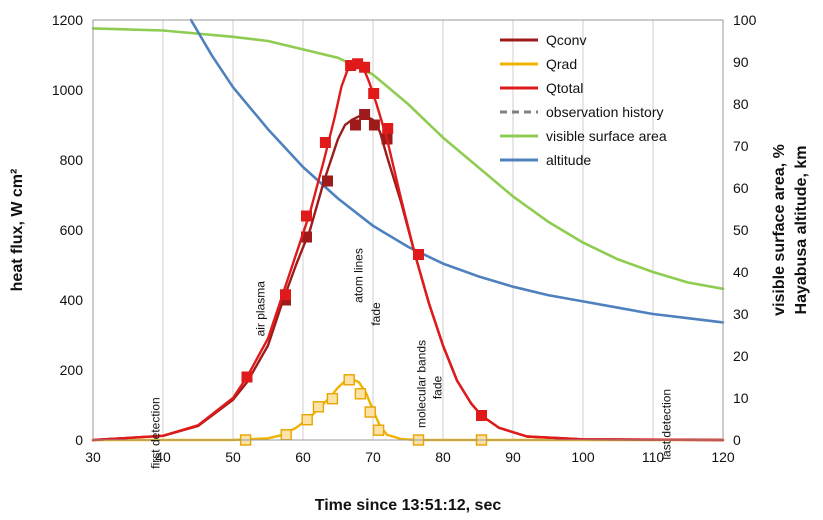  I want to click on y-right-tick-label: 20, so click(741, 356).